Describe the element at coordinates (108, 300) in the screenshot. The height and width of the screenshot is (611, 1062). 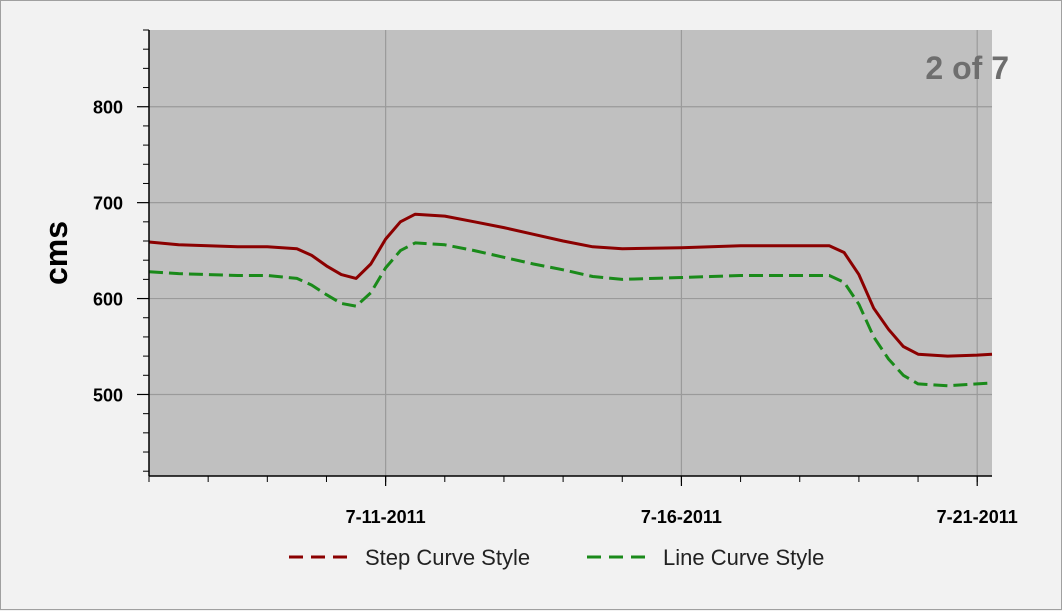
I see `y-tick-label-600: 600` at that location.